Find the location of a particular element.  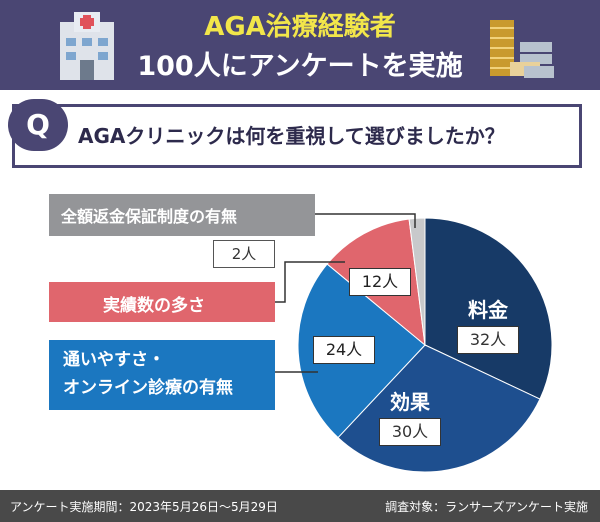

header-title-line2: 100人にアンケートを実施 is located at coordinates (300, 66).